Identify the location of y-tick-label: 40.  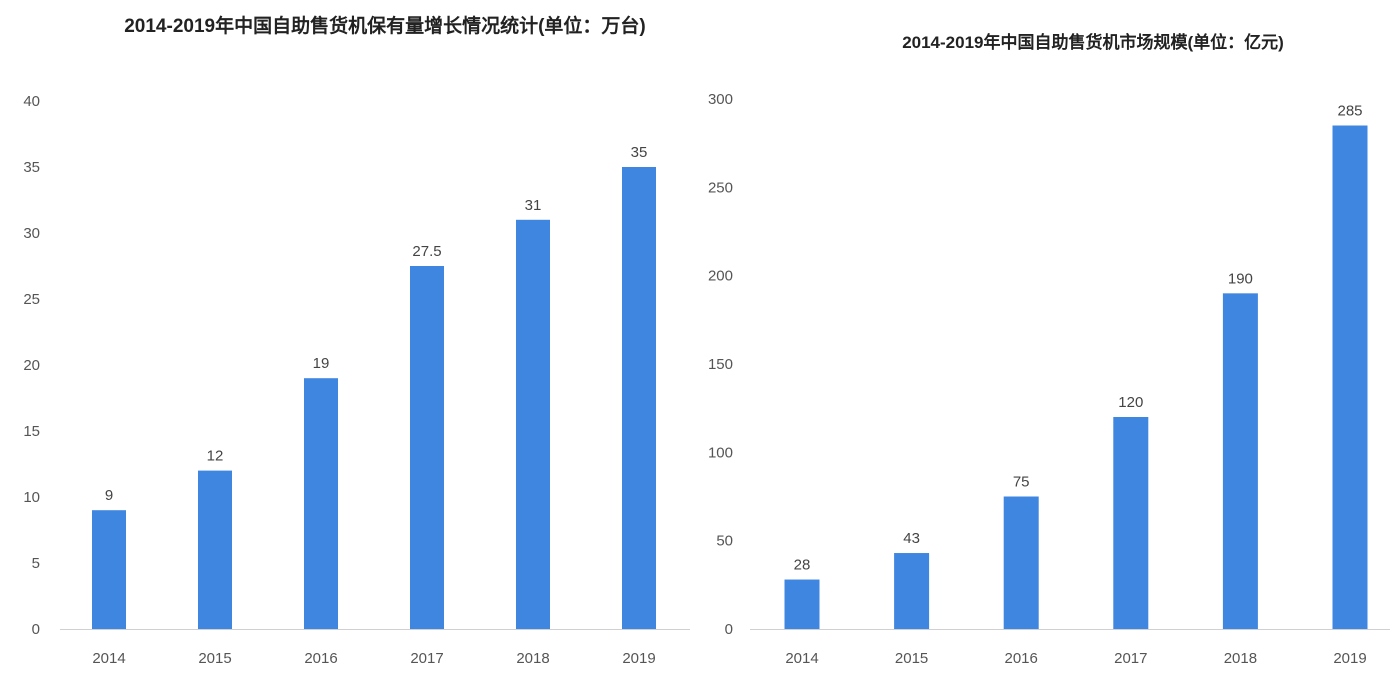
(31, 101).